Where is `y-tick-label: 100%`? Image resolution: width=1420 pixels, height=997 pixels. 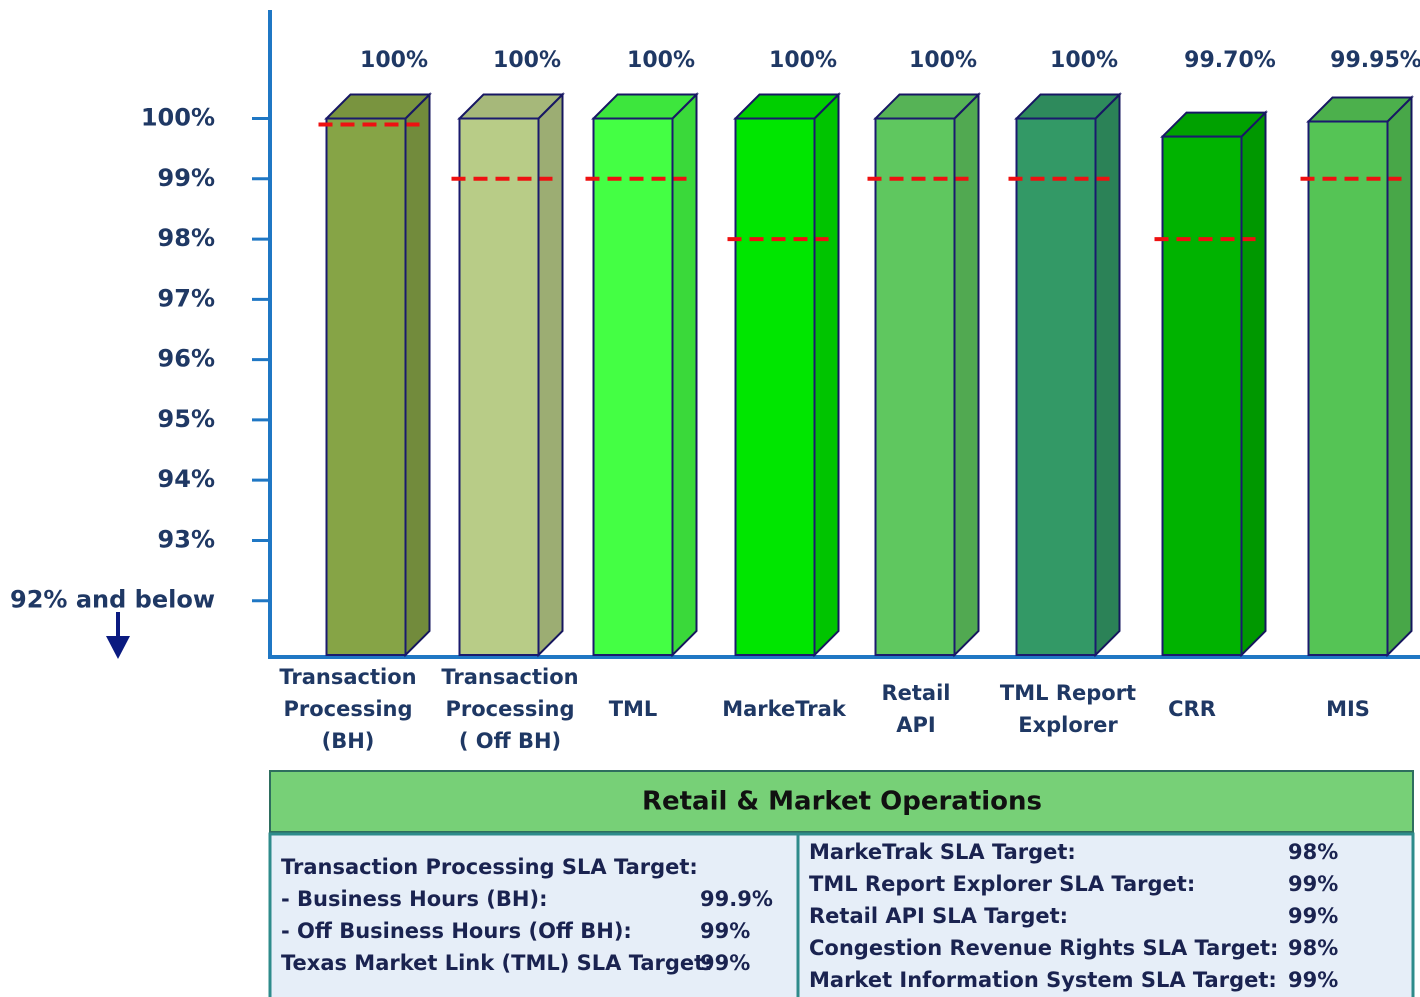 y-tick-label: 100% is located at coordinates (178, 118).